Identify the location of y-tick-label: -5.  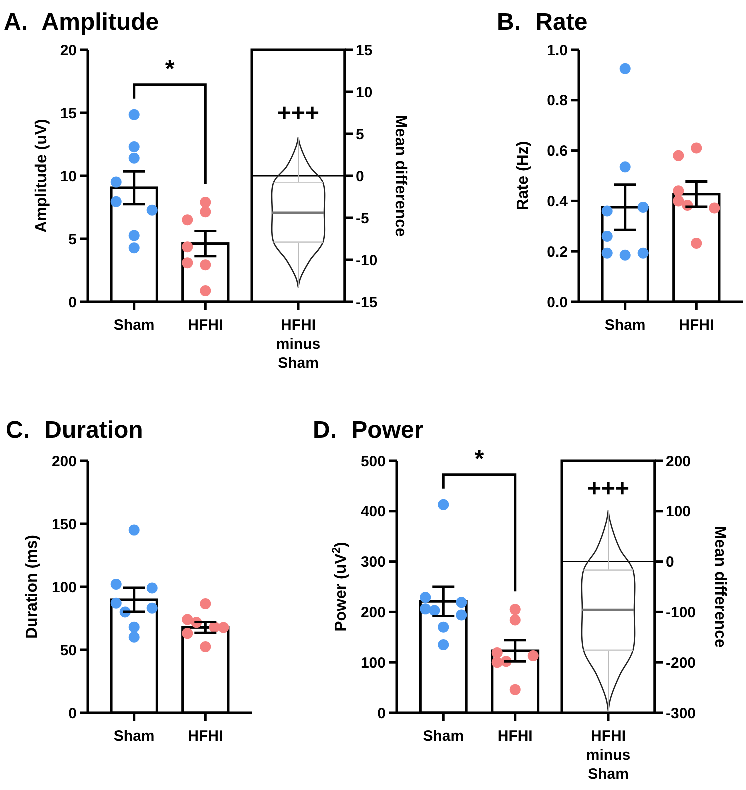
(363, 219).